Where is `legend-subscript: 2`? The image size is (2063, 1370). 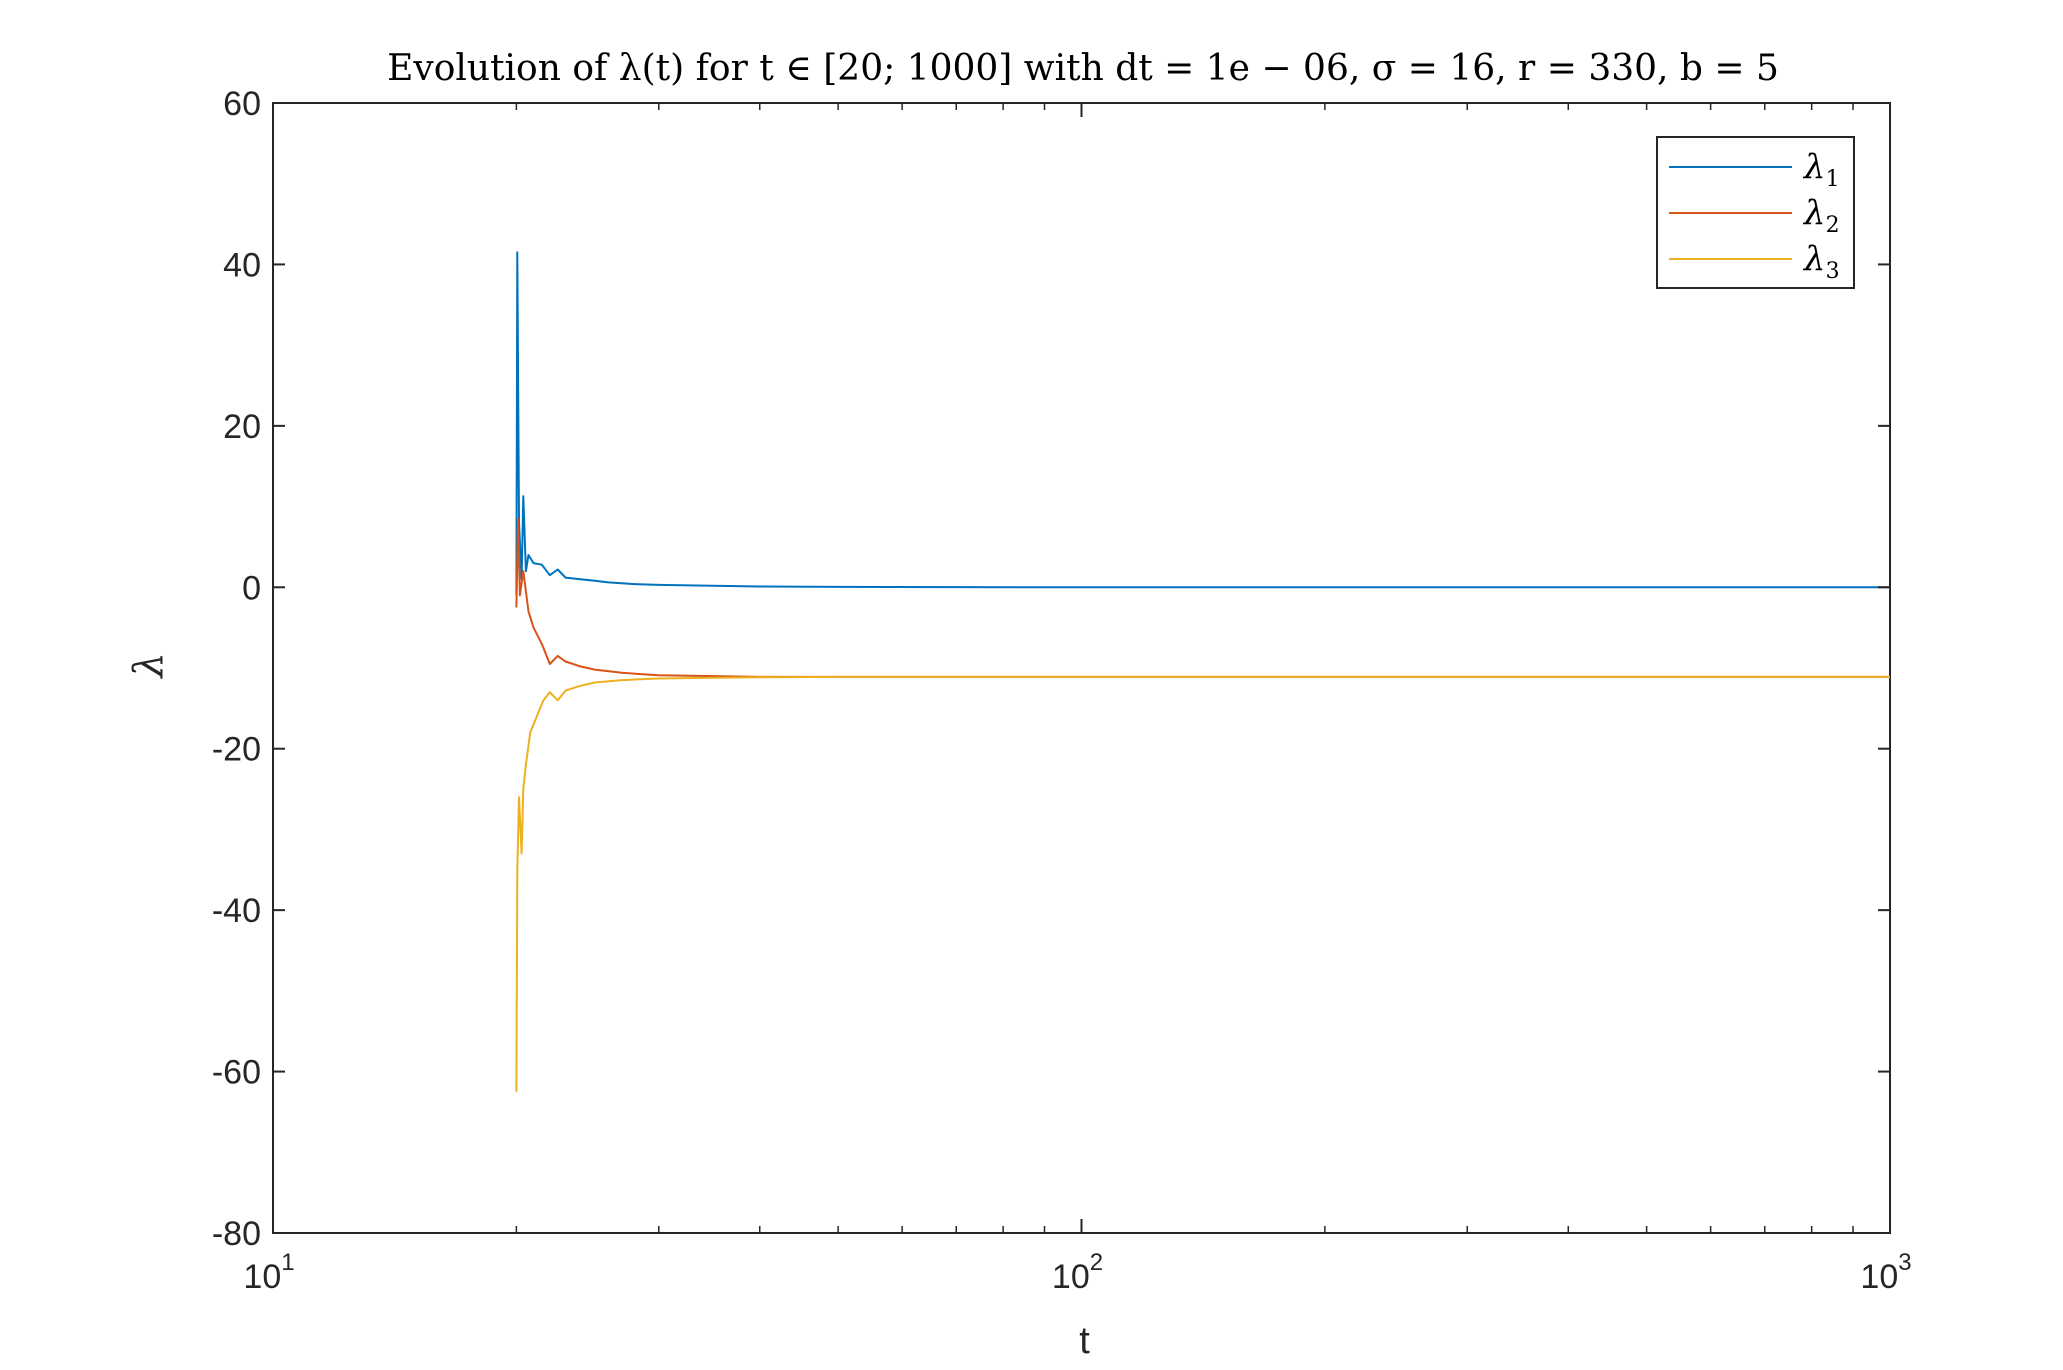
legend-subscript: 2 is located at coordinates (1833, 225).